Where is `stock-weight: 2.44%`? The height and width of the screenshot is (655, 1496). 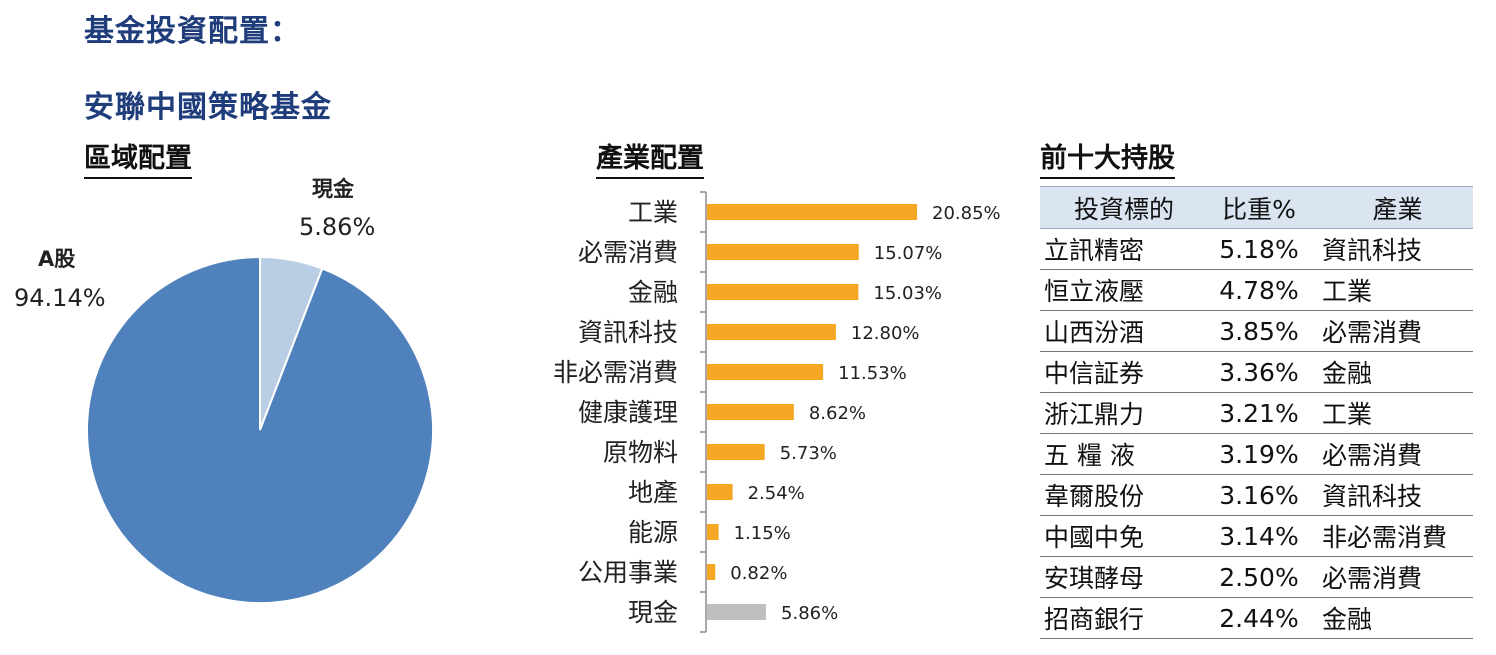
stock-weight: 2.44% is located at coordinates (1259, 618).